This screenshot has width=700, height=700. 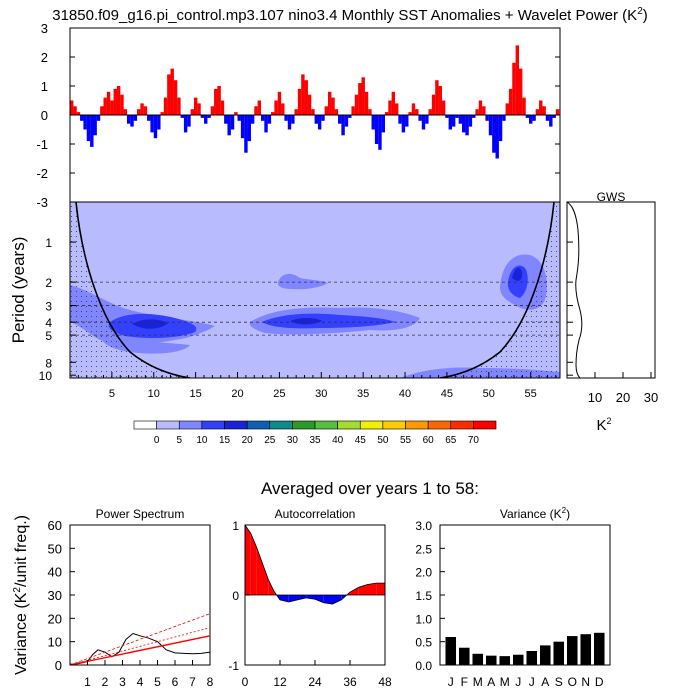 What do you see at coordinates (55, 595) in the screenshot?
I see `power-spectrum-y-tick-label: 30` at bounding box center [55, 595].